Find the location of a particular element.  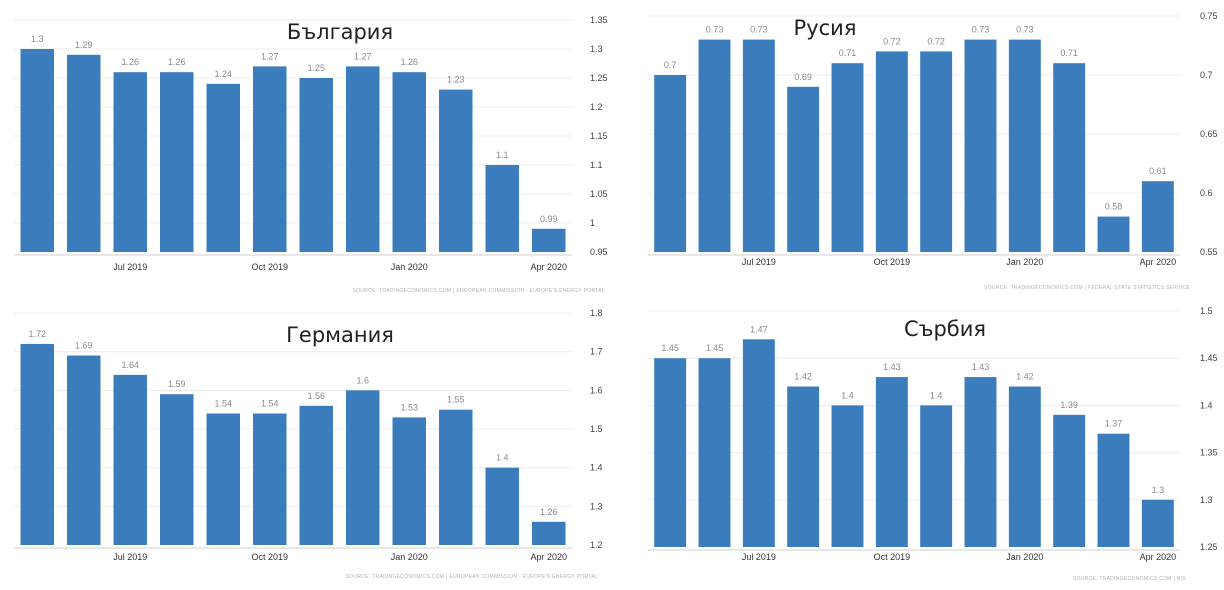

bar-value-label: 1.23 is located at coordinates (456, 80).